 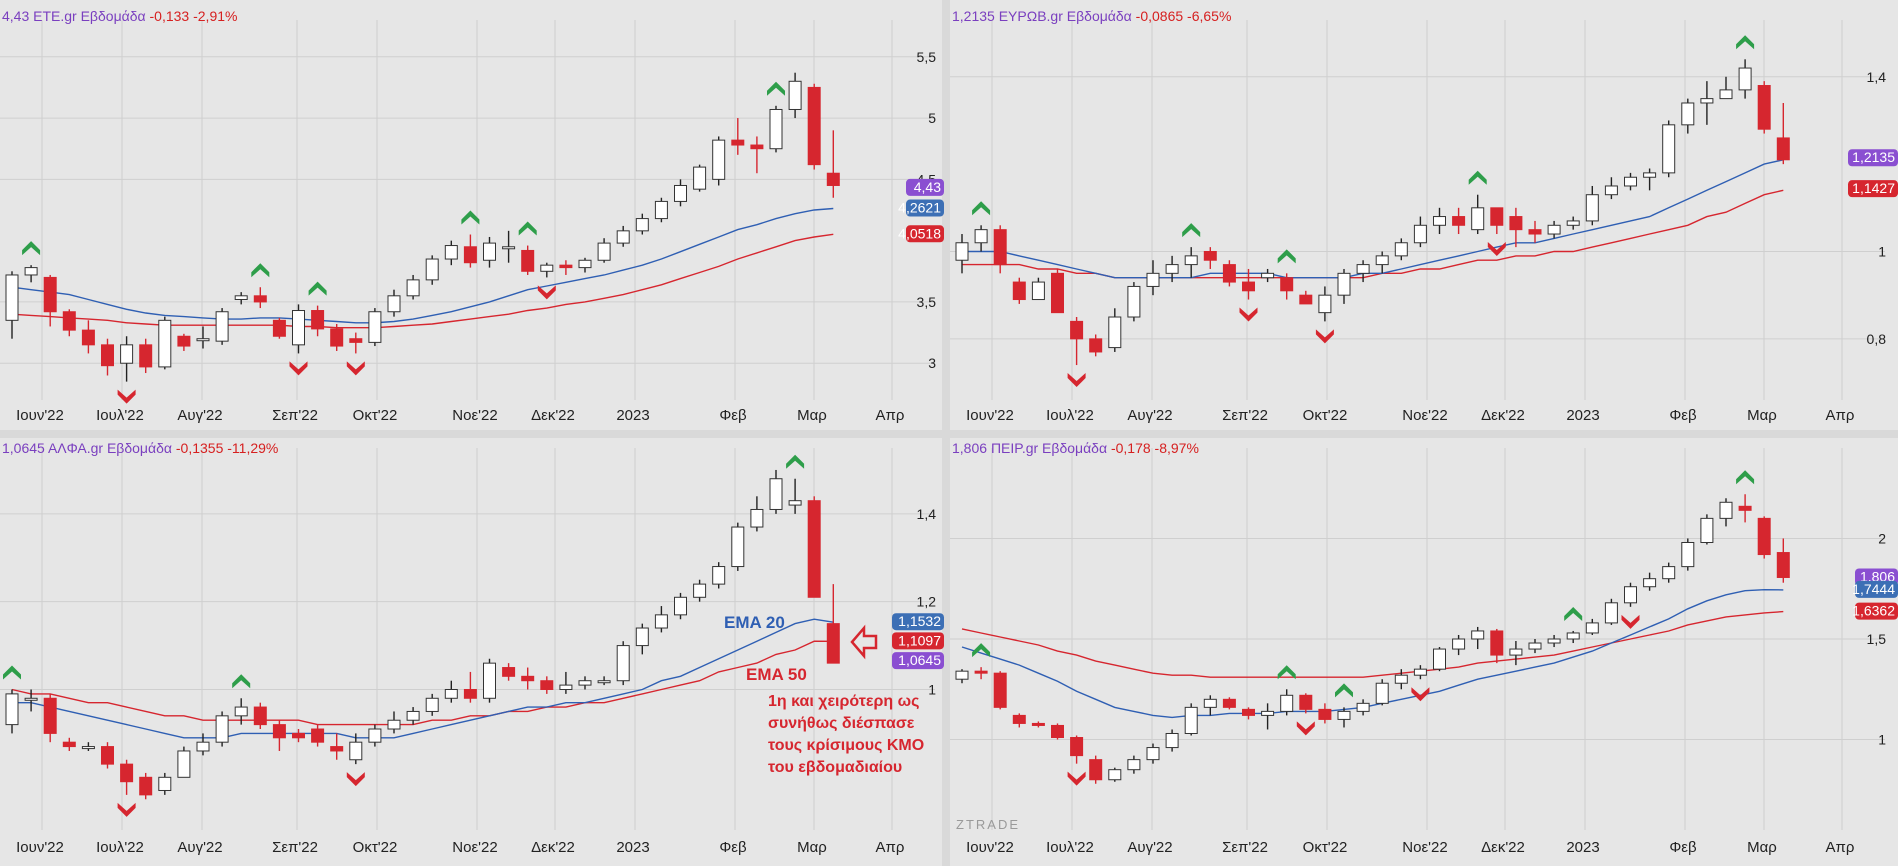 I want to click on y-tick-label: 1,4, so click(x=927, y=514).